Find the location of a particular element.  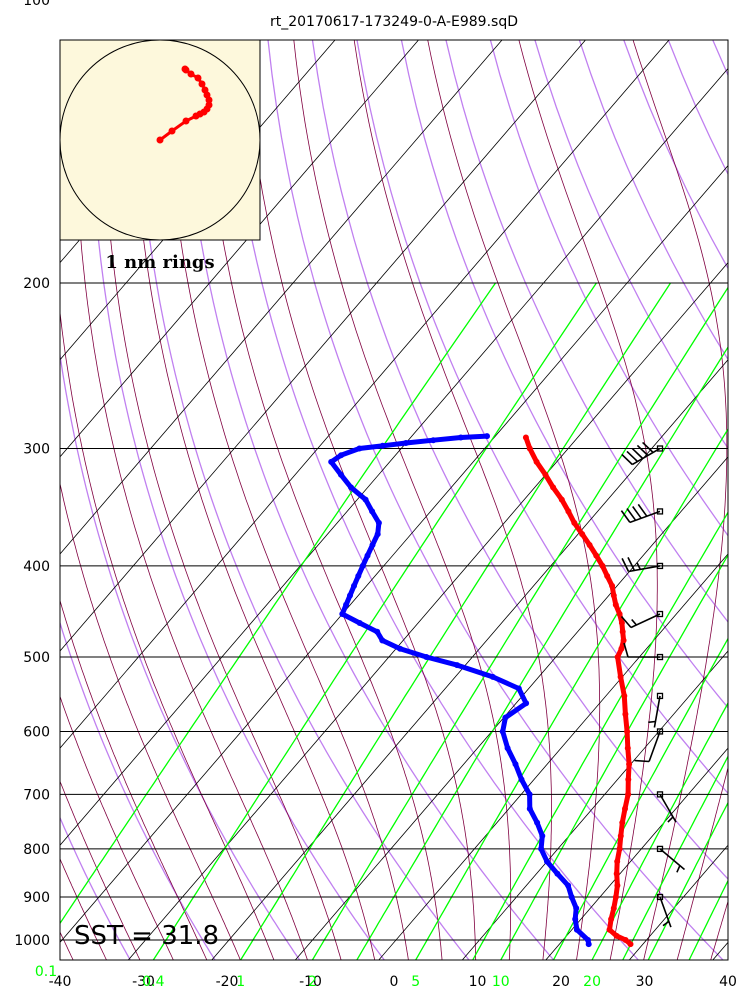

dry-adiabat-line is located at coordinates (631, 245).